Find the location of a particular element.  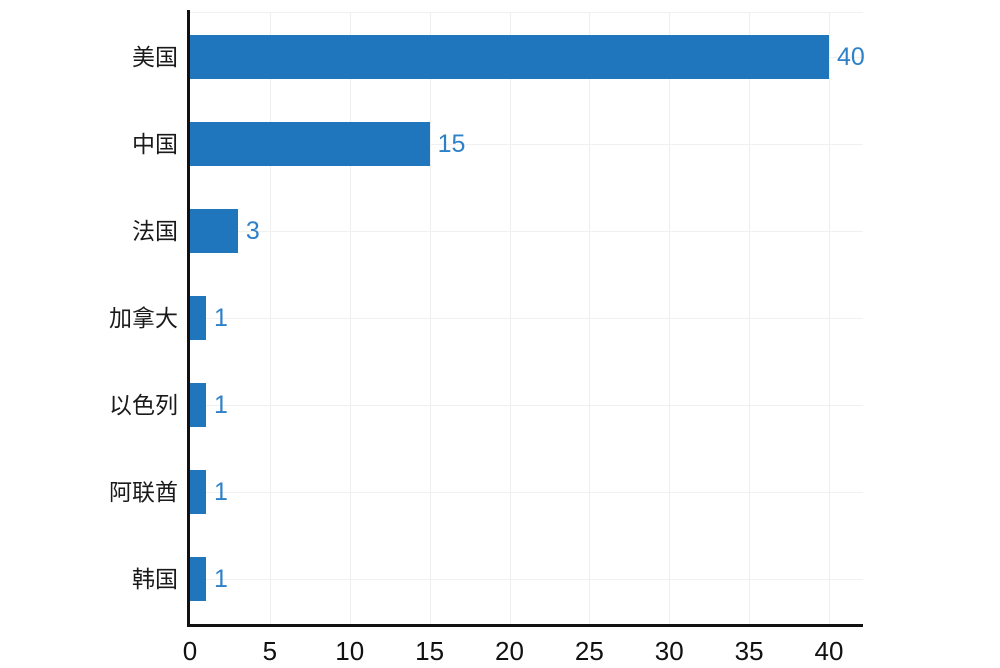

category-label: 韩国 is located at coordinates (155, 579).